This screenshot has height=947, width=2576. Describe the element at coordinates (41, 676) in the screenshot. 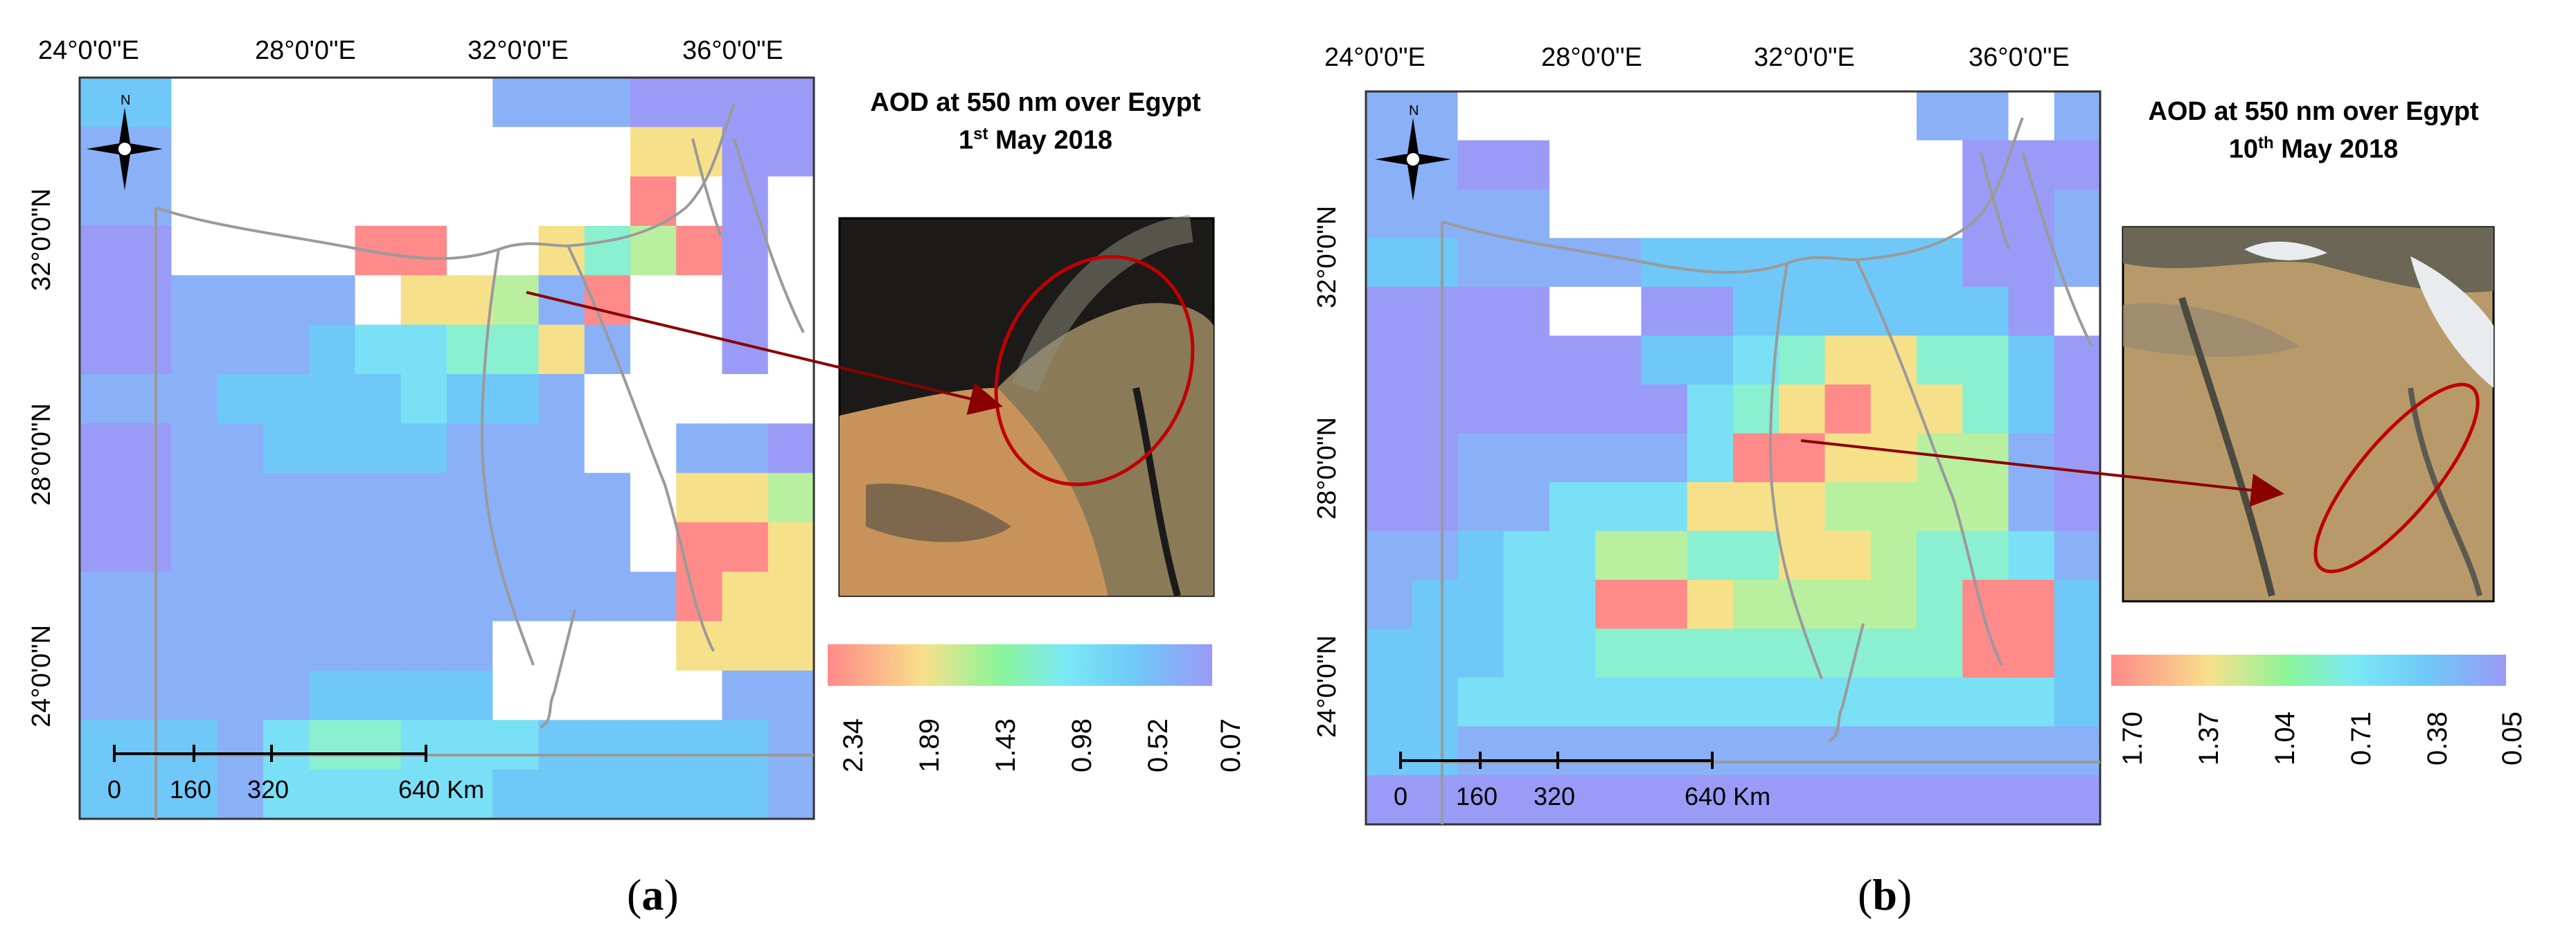

I see `lat-tick-24: 24°0'0"N` at that location.